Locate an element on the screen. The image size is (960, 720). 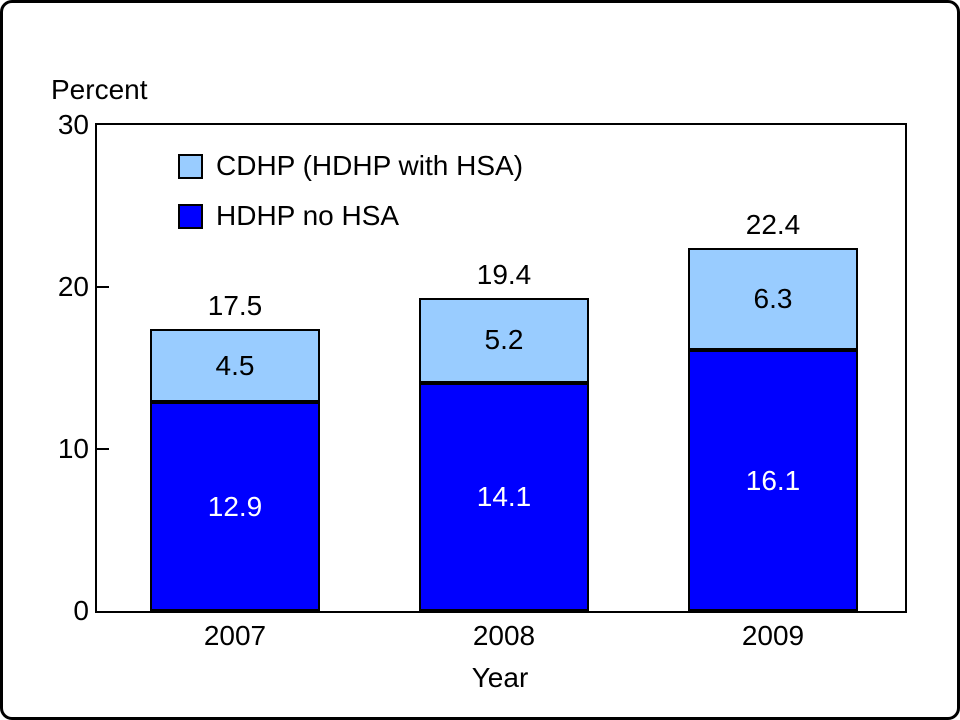
bar-segment-cdhp: 6.3 is located at coordinates (773, 299).